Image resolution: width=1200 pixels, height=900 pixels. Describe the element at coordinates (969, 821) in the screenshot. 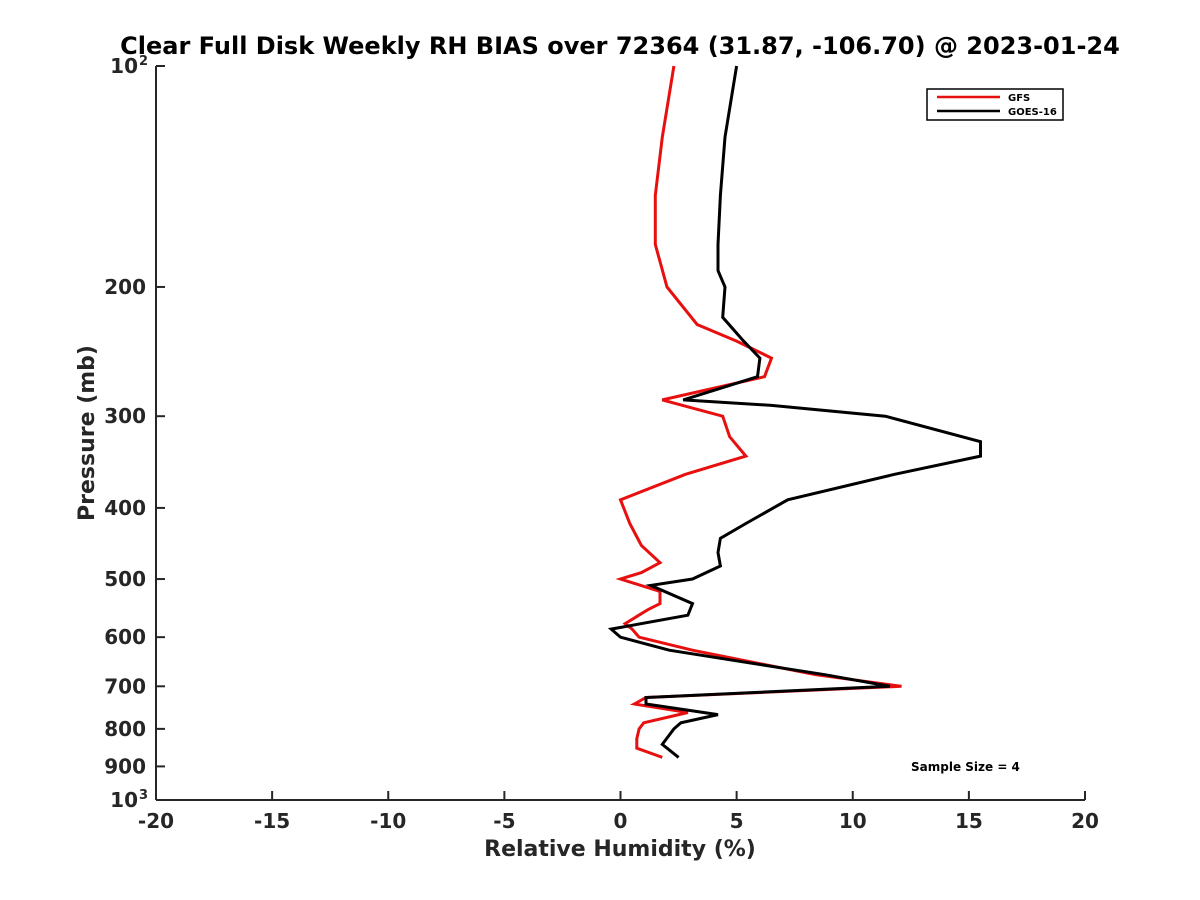

I see `x-tick-label: 15` at that location.